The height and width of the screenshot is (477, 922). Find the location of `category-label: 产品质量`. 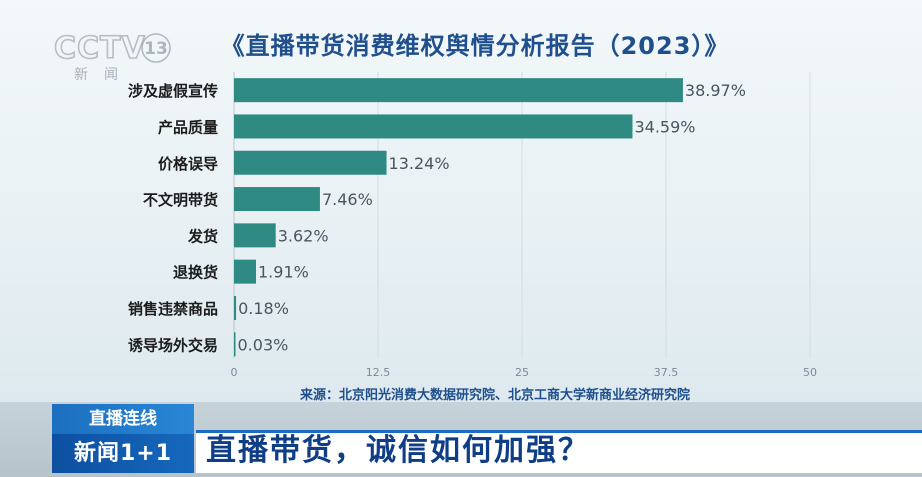

category-label: 产品质量 is located at coordinates (188, 127).